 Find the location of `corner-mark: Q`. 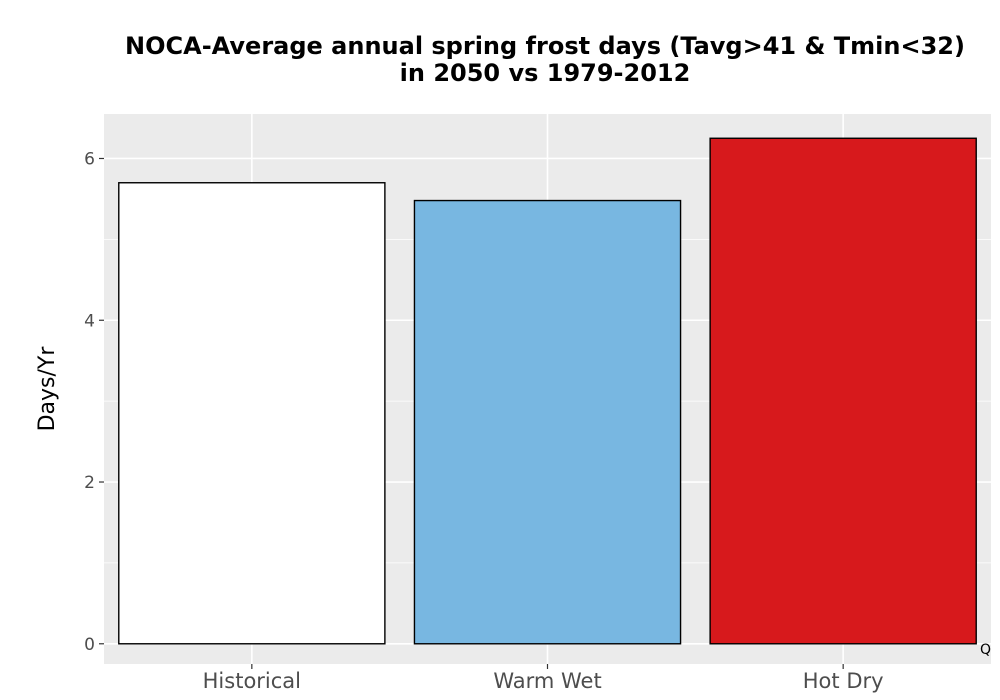

corner-mark: Q is located at coordinates (985, 650).